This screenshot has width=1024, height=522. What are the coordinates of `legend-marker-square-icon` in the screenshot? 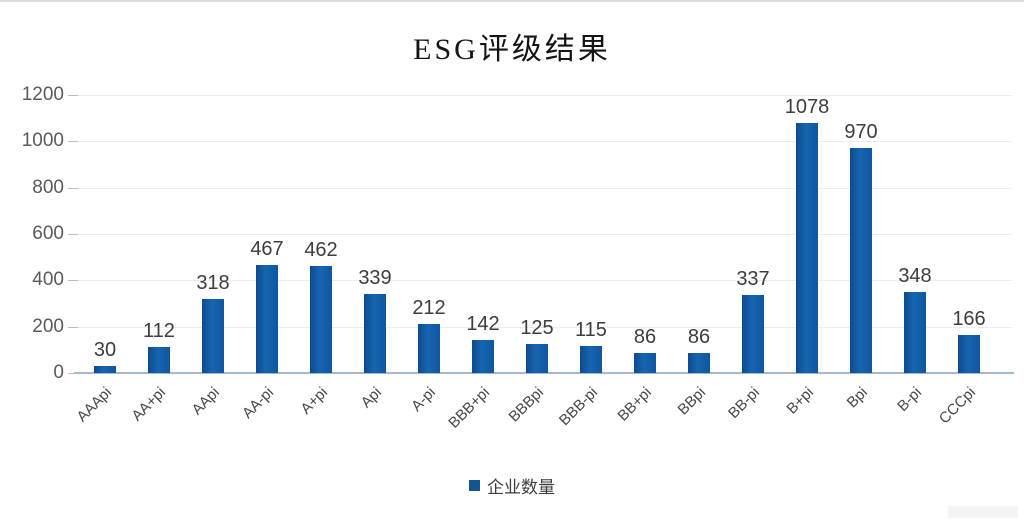 It's located at (474, 485).